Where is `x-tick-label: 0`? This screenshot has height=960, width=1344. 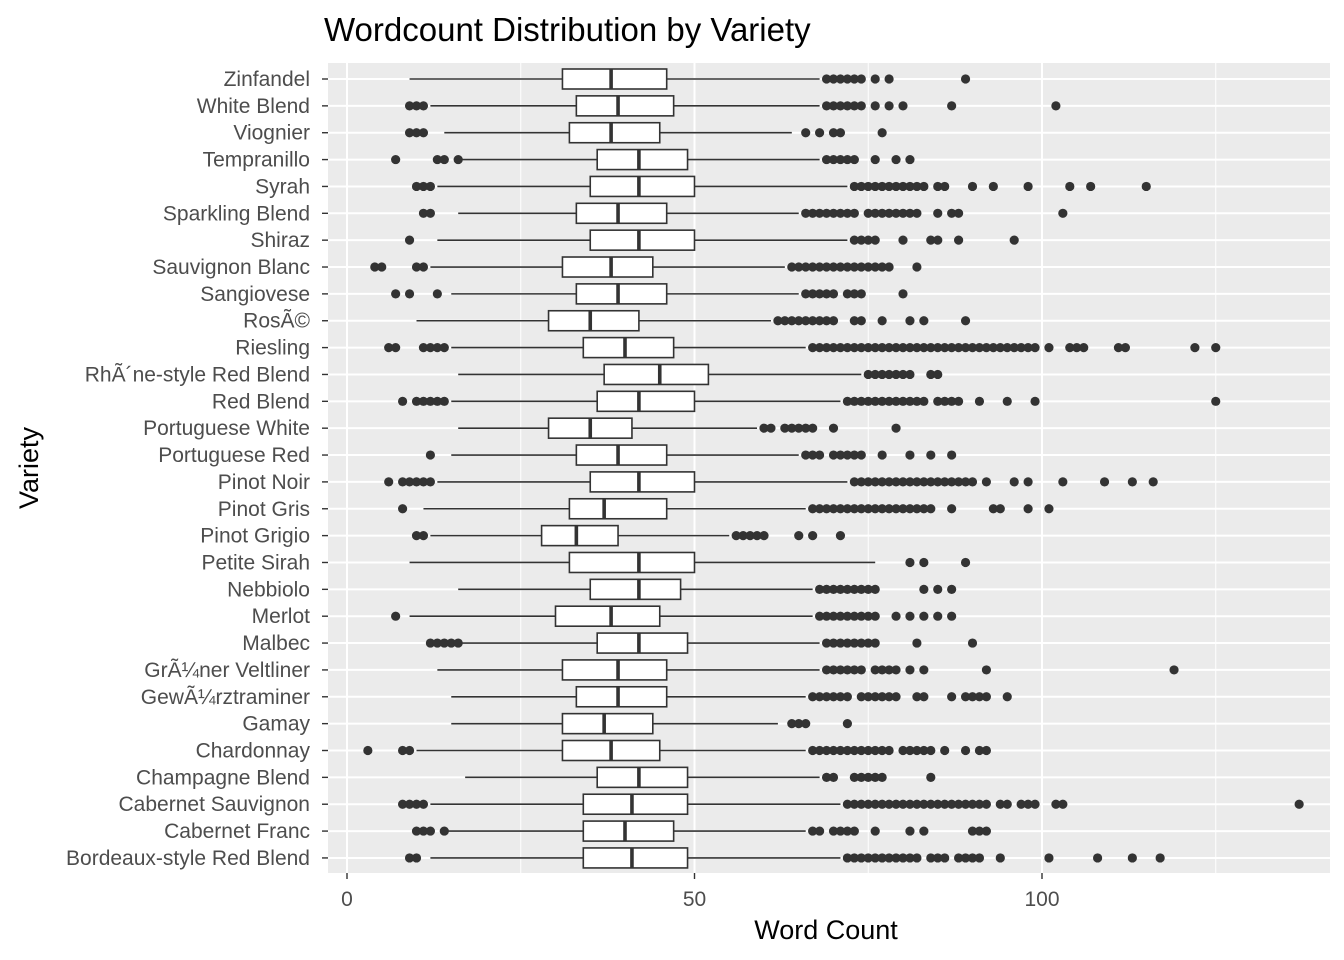
x-tick-label: 0 is located at coordinates (347, 899).